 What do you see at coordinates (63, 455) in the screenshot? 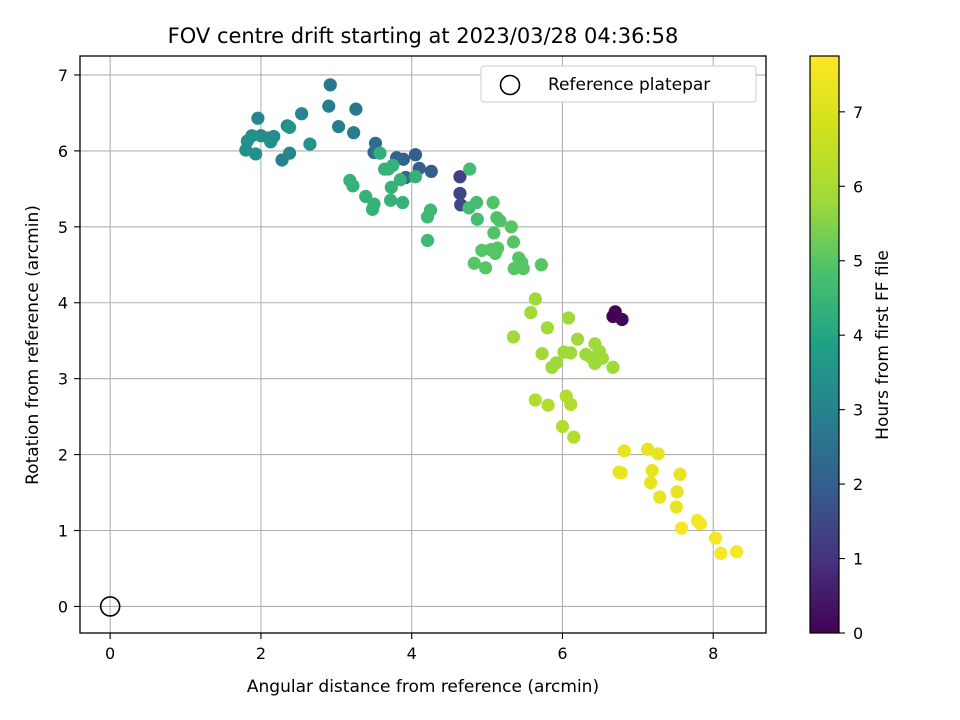
I see `y-tick-label: 2` at bounding box center [63, 455].